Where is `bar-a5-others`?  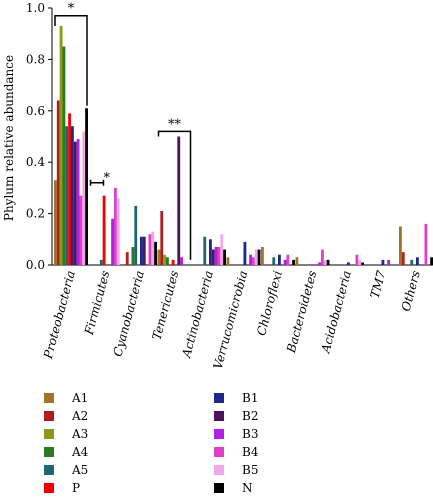 bar-a5-others is located at coordinates (412, 262).